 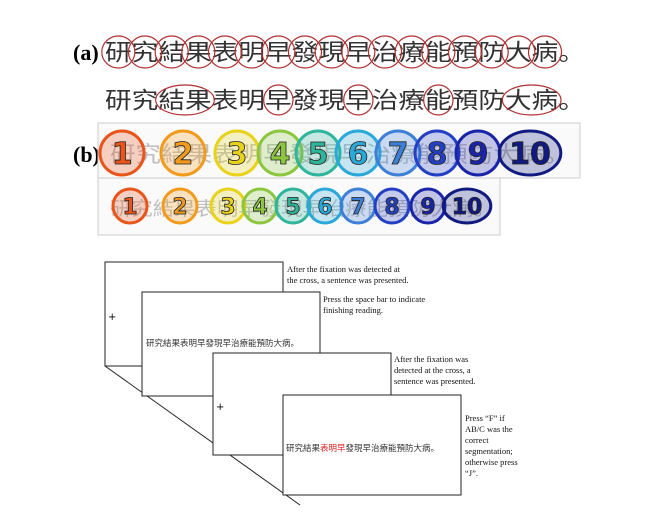 I want to click on caption-line: detected at the cross, a, so click(x=432, y=370).